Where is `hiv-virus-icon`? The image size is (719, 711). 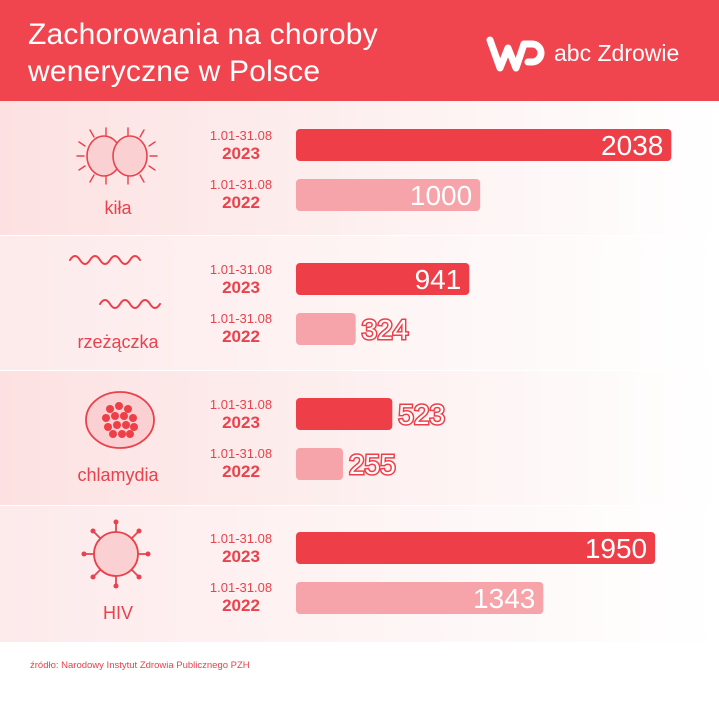 hiv-virus-icon is located at coordinates (116, 554).